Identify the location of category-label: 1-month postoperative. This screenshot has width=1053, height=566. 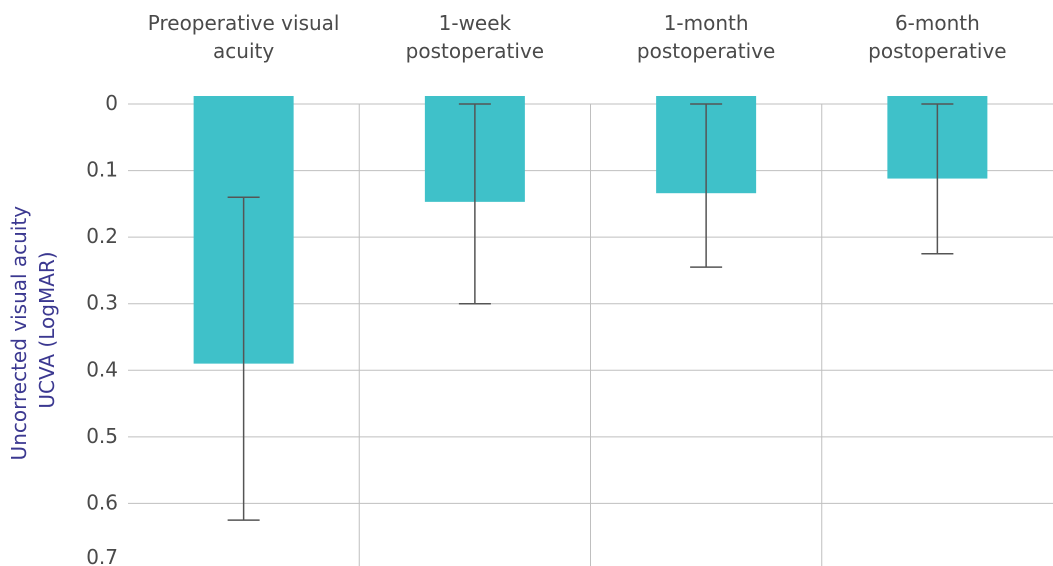
(706, 37).